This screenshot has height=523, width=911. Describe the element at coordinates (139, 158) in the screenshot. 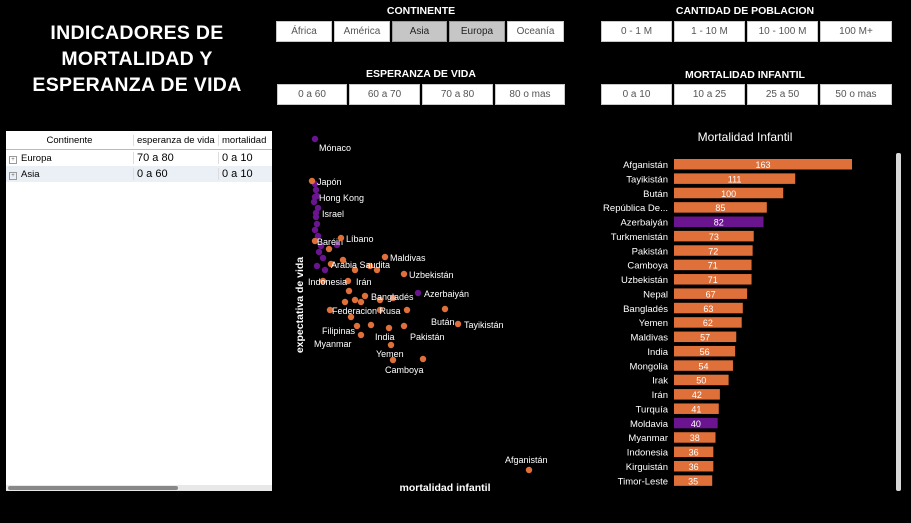

I see `table-row: + Europa 70 a 80 0 a 10` at that location.